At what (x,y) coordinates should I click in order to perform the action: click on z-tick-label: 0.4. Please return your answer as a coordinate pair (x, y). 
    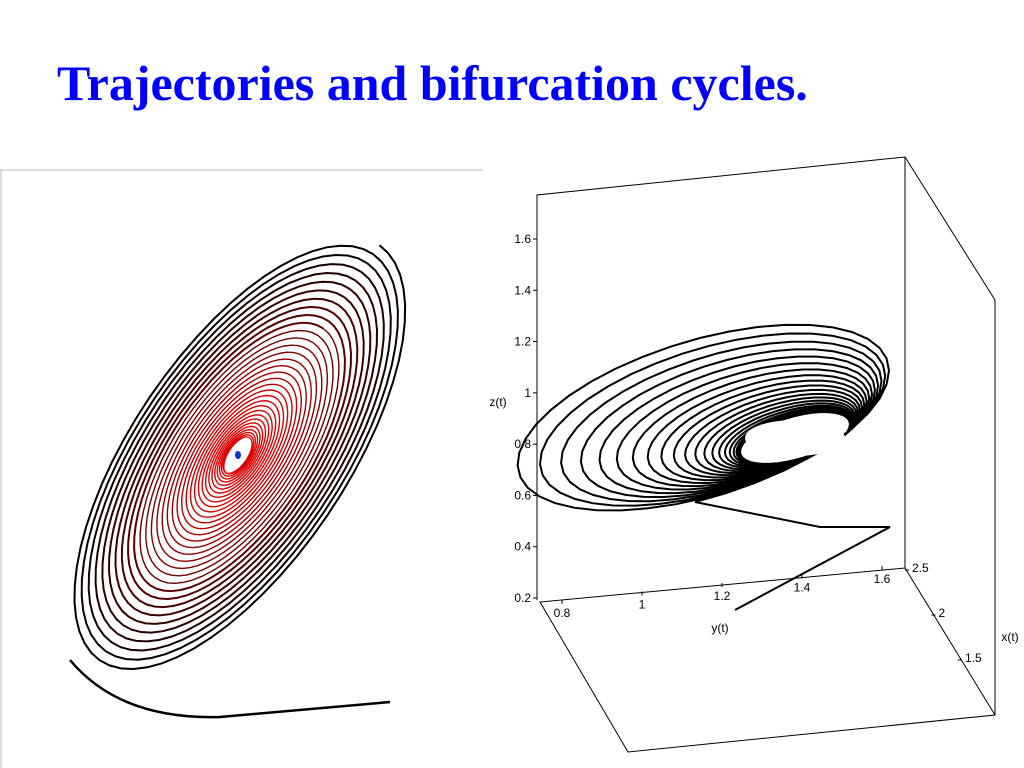
    Looking at the image, I should click on (522, 547).